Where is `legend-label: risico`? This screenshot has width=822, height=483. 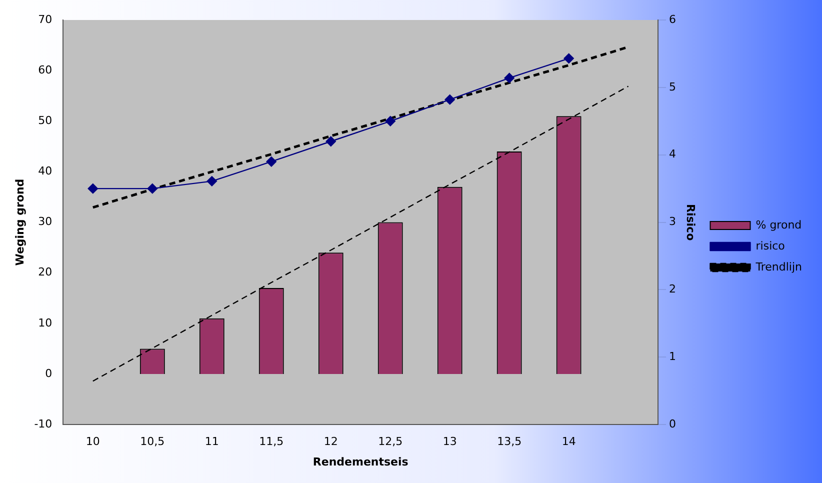
legend-label: risico is located at coordinates (771, 245).